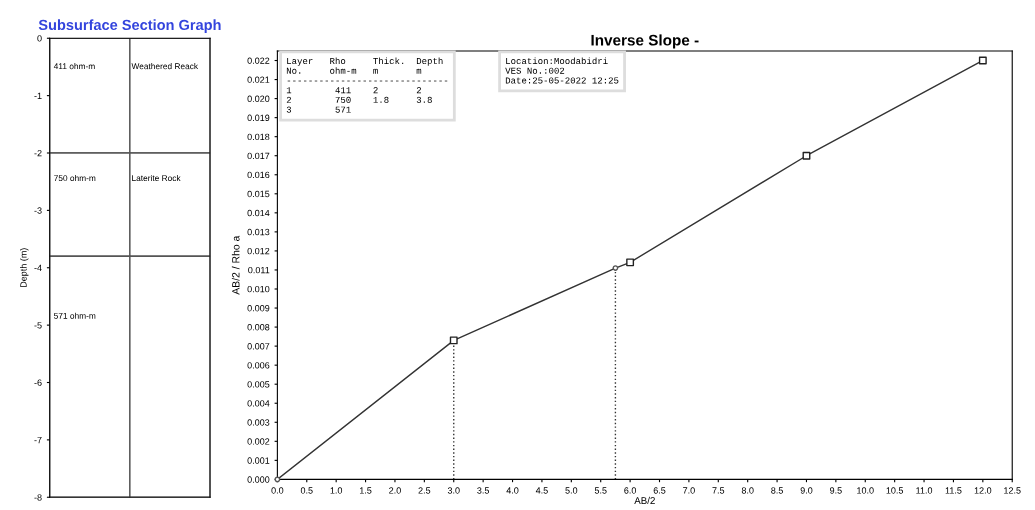 The height and width of the screenshot is (510, 1035). I want to click on x-tick-label: 10.5, so click(895, 490).